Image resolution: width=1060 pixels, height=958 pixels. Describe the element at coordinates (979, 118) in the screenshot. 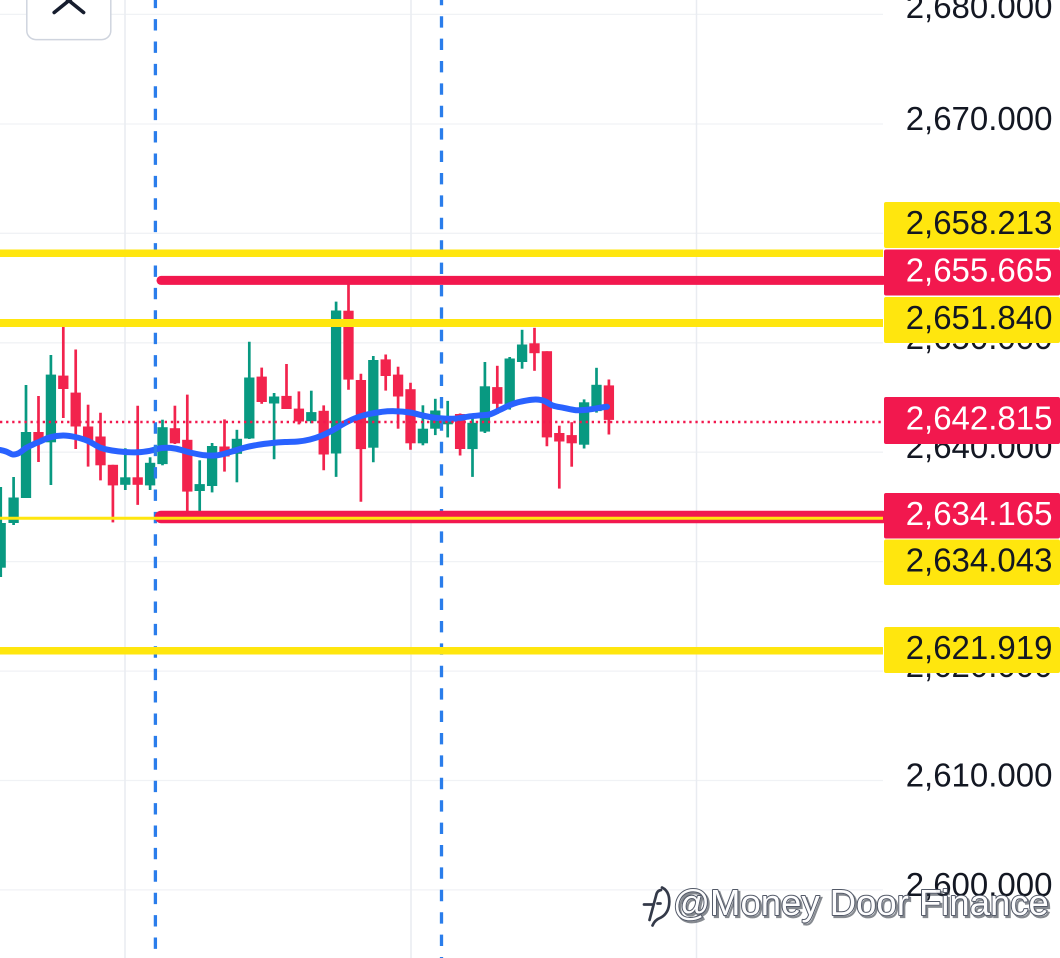

I see `svg-text: 2,670.000` at that location.